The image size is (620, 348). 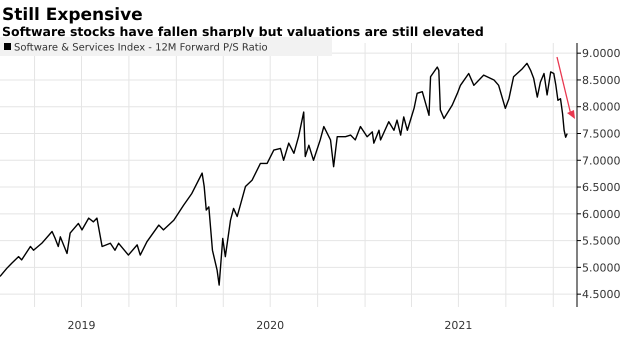 I want to click on y-tick-label: 5.5000, so click(x=601, y=241).